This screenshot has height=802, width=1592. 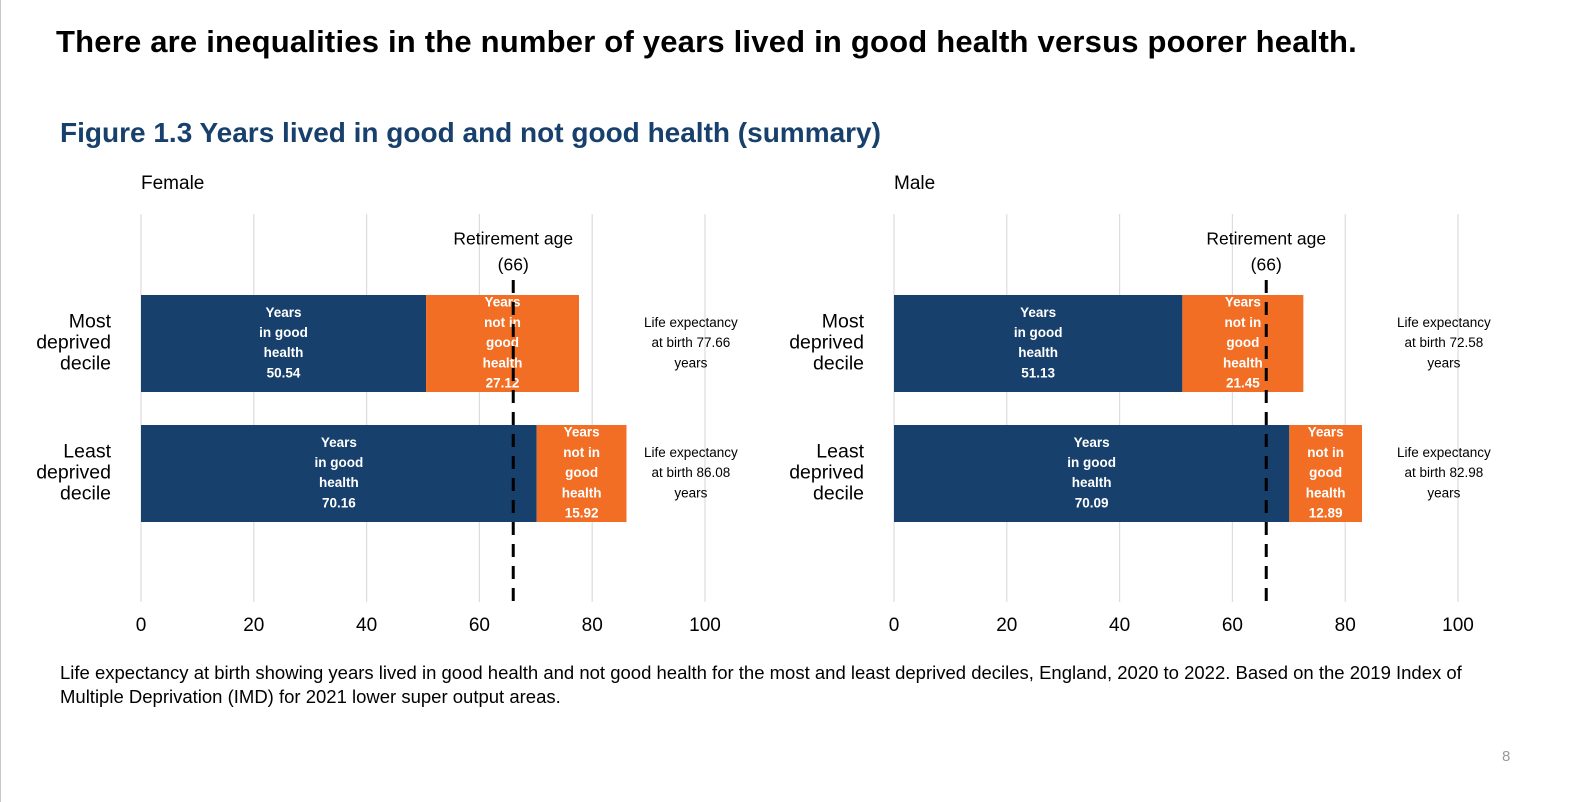 I want to click on male-bar-label-not-good-0: Years not in good health 21.45, so click(x=1243, y=343).